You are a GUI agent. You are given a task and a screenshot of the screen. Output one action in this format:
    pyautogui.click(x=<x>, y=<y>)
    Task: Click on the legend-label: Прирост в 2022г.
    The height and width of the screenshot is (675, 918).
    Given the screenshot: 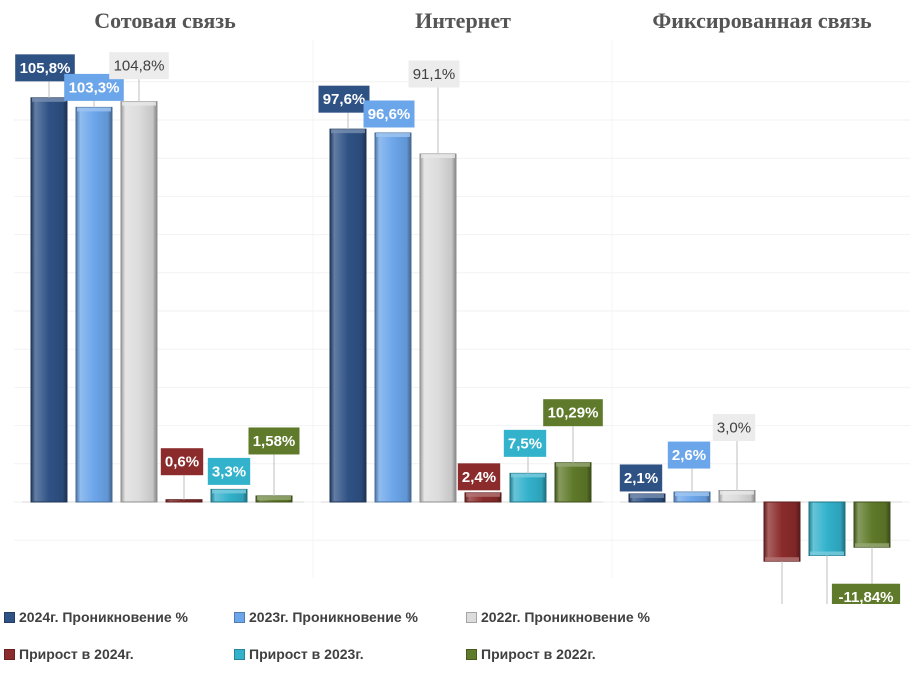 What is the action you would take?
    pyautogui.click(x=538, y=654)
    